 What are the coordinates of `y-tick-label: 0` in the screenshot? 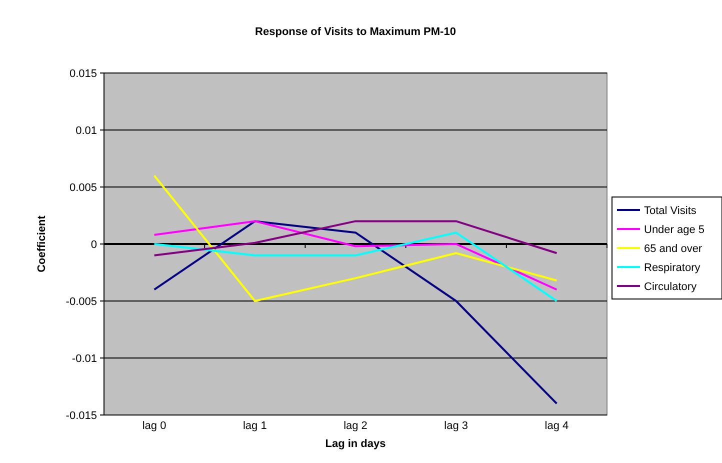 It's located at (93, 244).